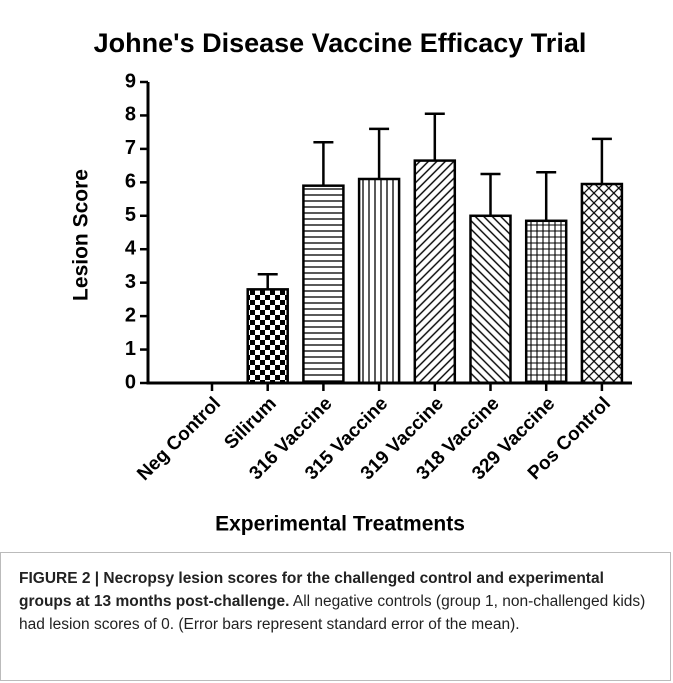 The width and height of the screenshot is (673, 683). I want to click on chart-title: Johne's Disease Vaccine Efficacy Trial, so click(340, 43).